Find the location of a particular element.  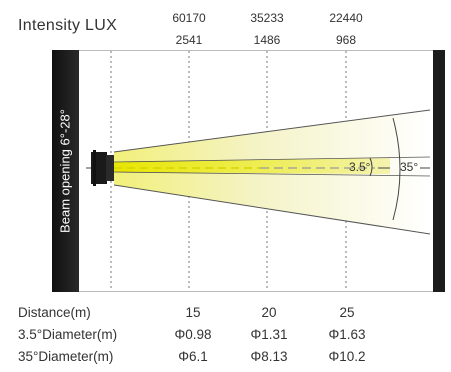

row-label-diameter-35: 35°Diameter(m) is located at coordinates (66, 356).